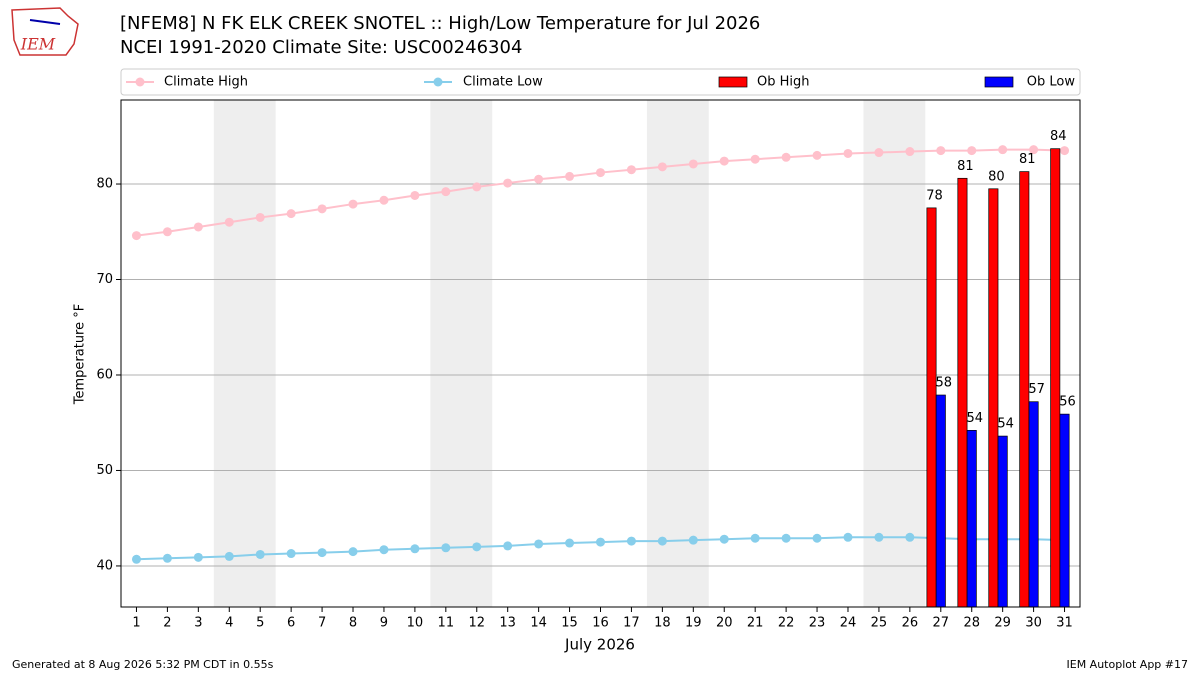 Image resolution: width=1200 pixels, height=675 pixels. I want to click on data-label: 81, so click(1027, 159).